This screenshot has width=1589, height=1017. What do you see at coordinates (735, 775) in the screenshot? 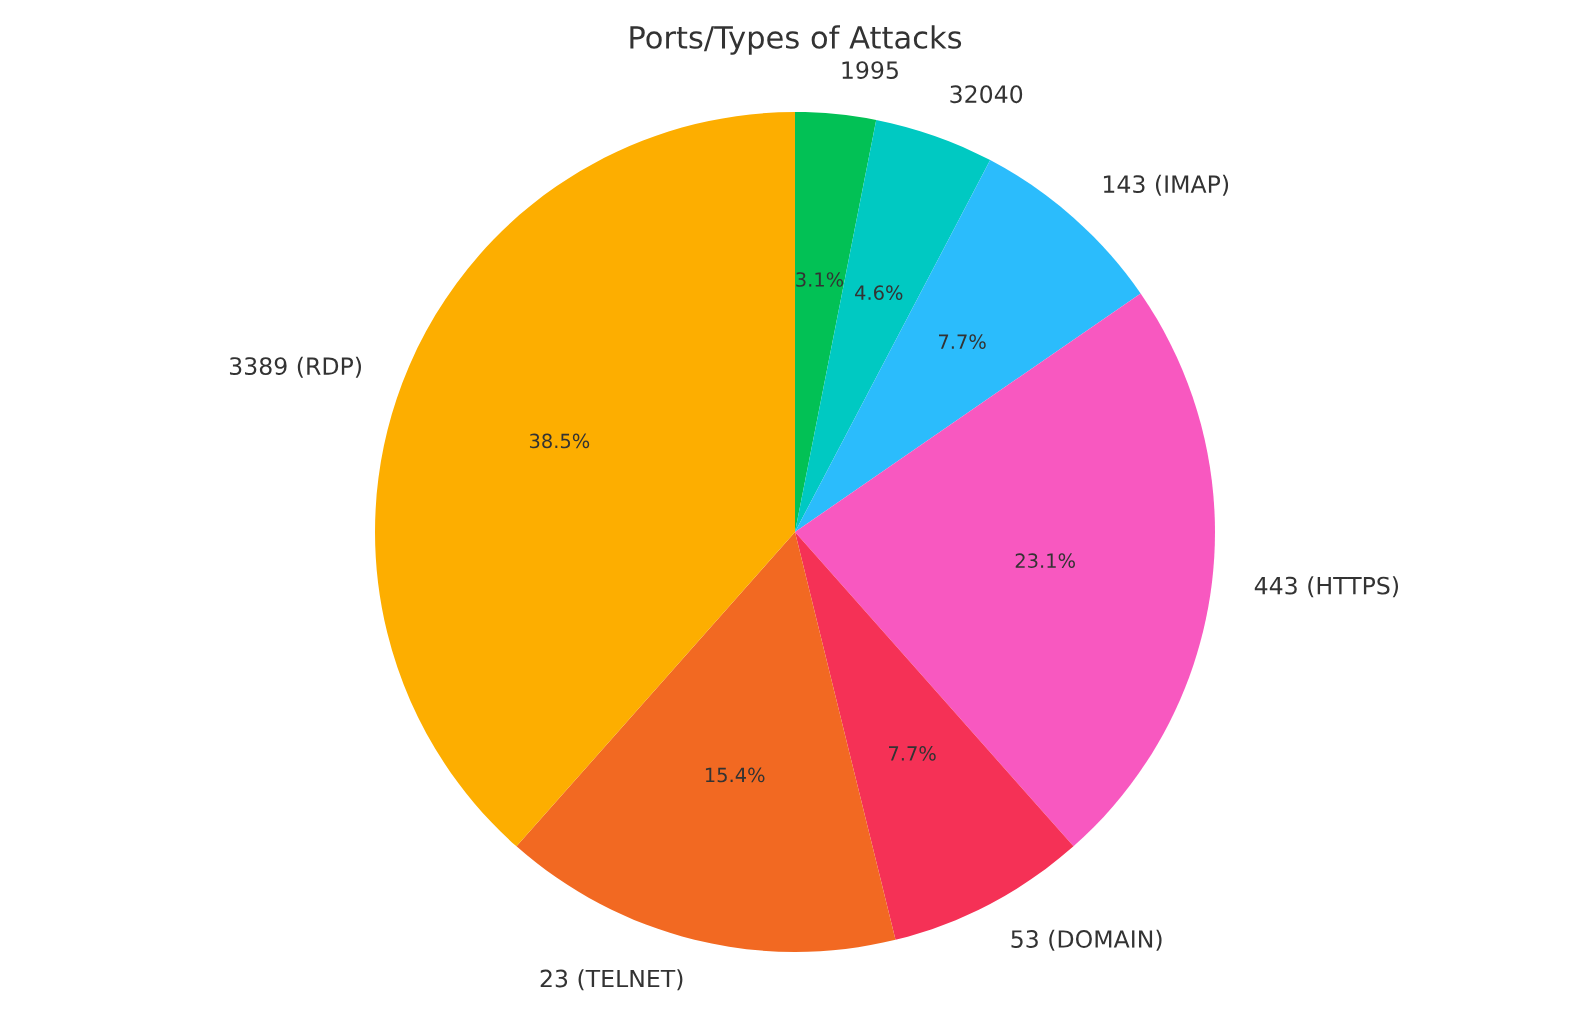
I see `data-label: 15.4%` at bounding box center [735, 775].